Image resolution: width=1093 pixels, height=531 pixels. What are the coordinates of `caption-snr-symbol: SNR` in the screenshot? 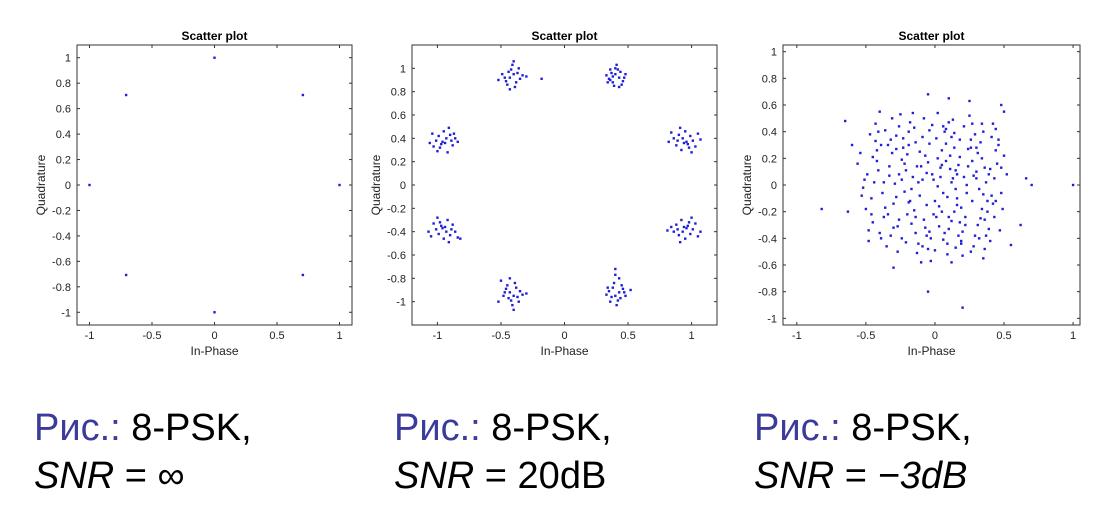 It's located at (434, 476).